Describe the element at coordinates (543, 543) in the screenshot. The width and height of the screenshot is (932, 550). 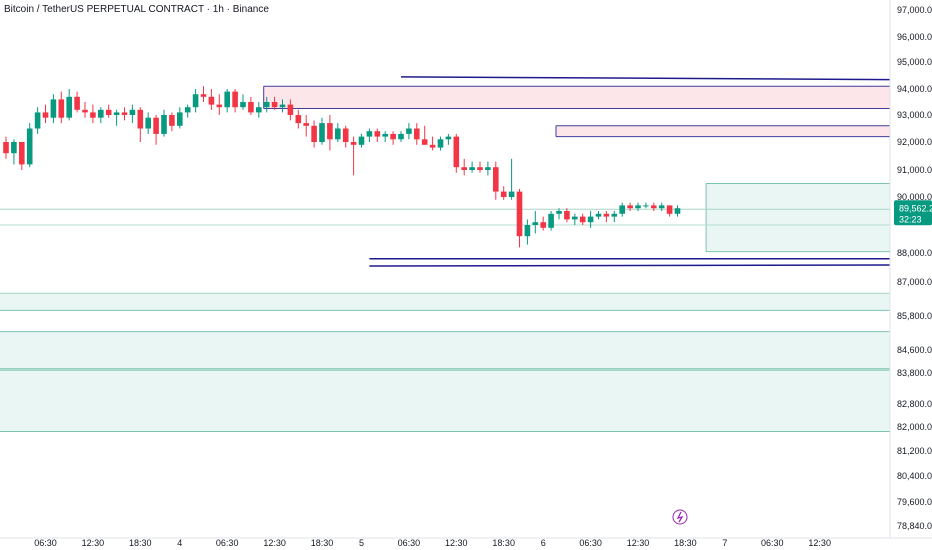
I see `x-tick-label: 6` at that location.